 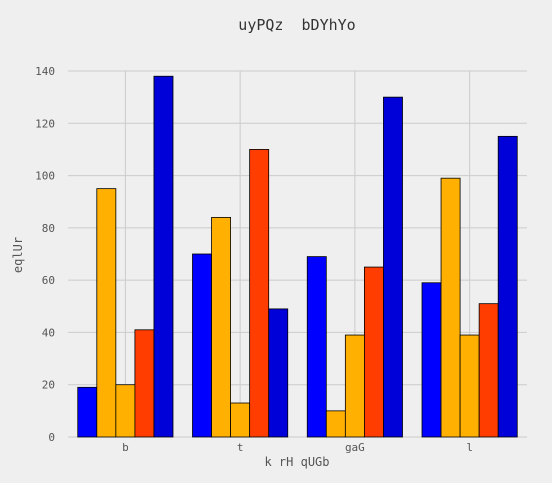 What do you see at coordinates (296, 462) in the screenshot?
I see `x-axis-label: k rH qUGb` at bounding box center [296, 462].